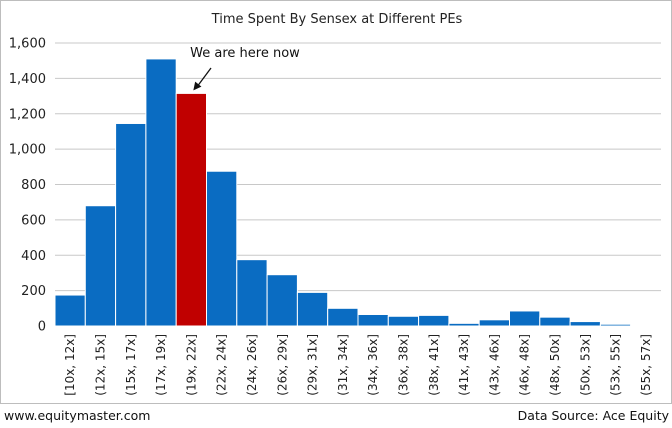  What do you see at coordinates (77, 415) in the screenshot?
I see `footer-website: www.equitymaster.com` at bounding box center [77, 415].